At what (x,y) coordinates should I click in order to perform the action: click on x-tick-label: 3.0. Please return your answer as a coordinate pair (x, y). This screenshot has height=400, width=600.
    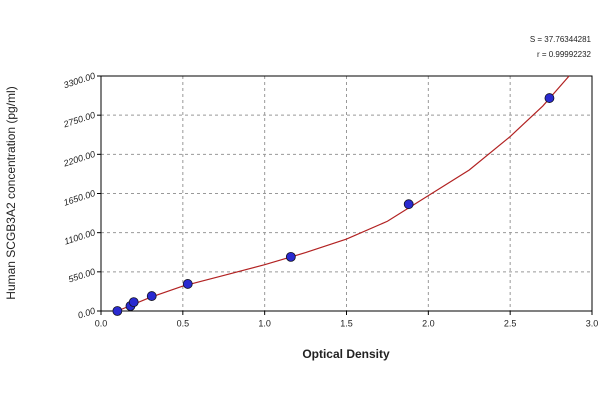
    Looking at the image, I should click on (592, 323).